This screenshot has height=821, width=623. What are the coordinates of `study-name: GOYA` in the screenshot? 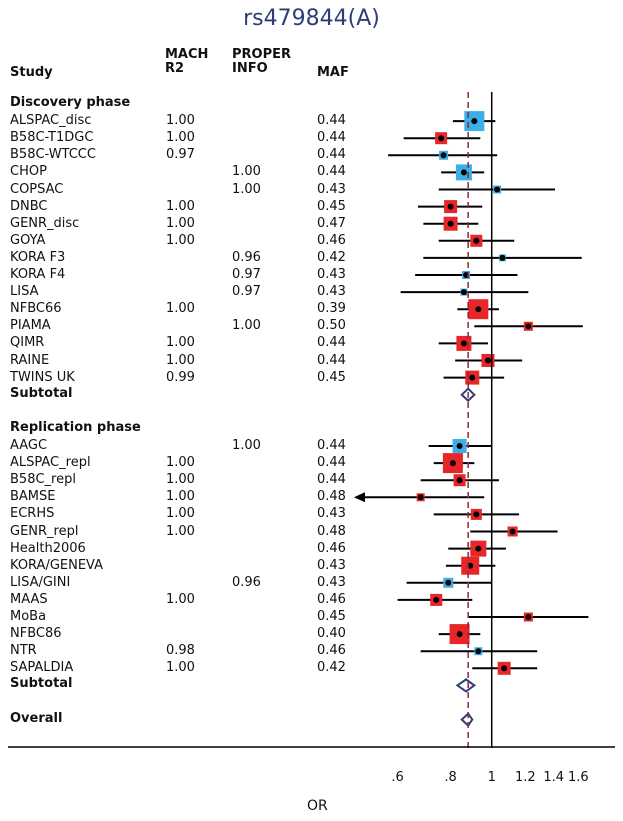 It's located at (28, 240).